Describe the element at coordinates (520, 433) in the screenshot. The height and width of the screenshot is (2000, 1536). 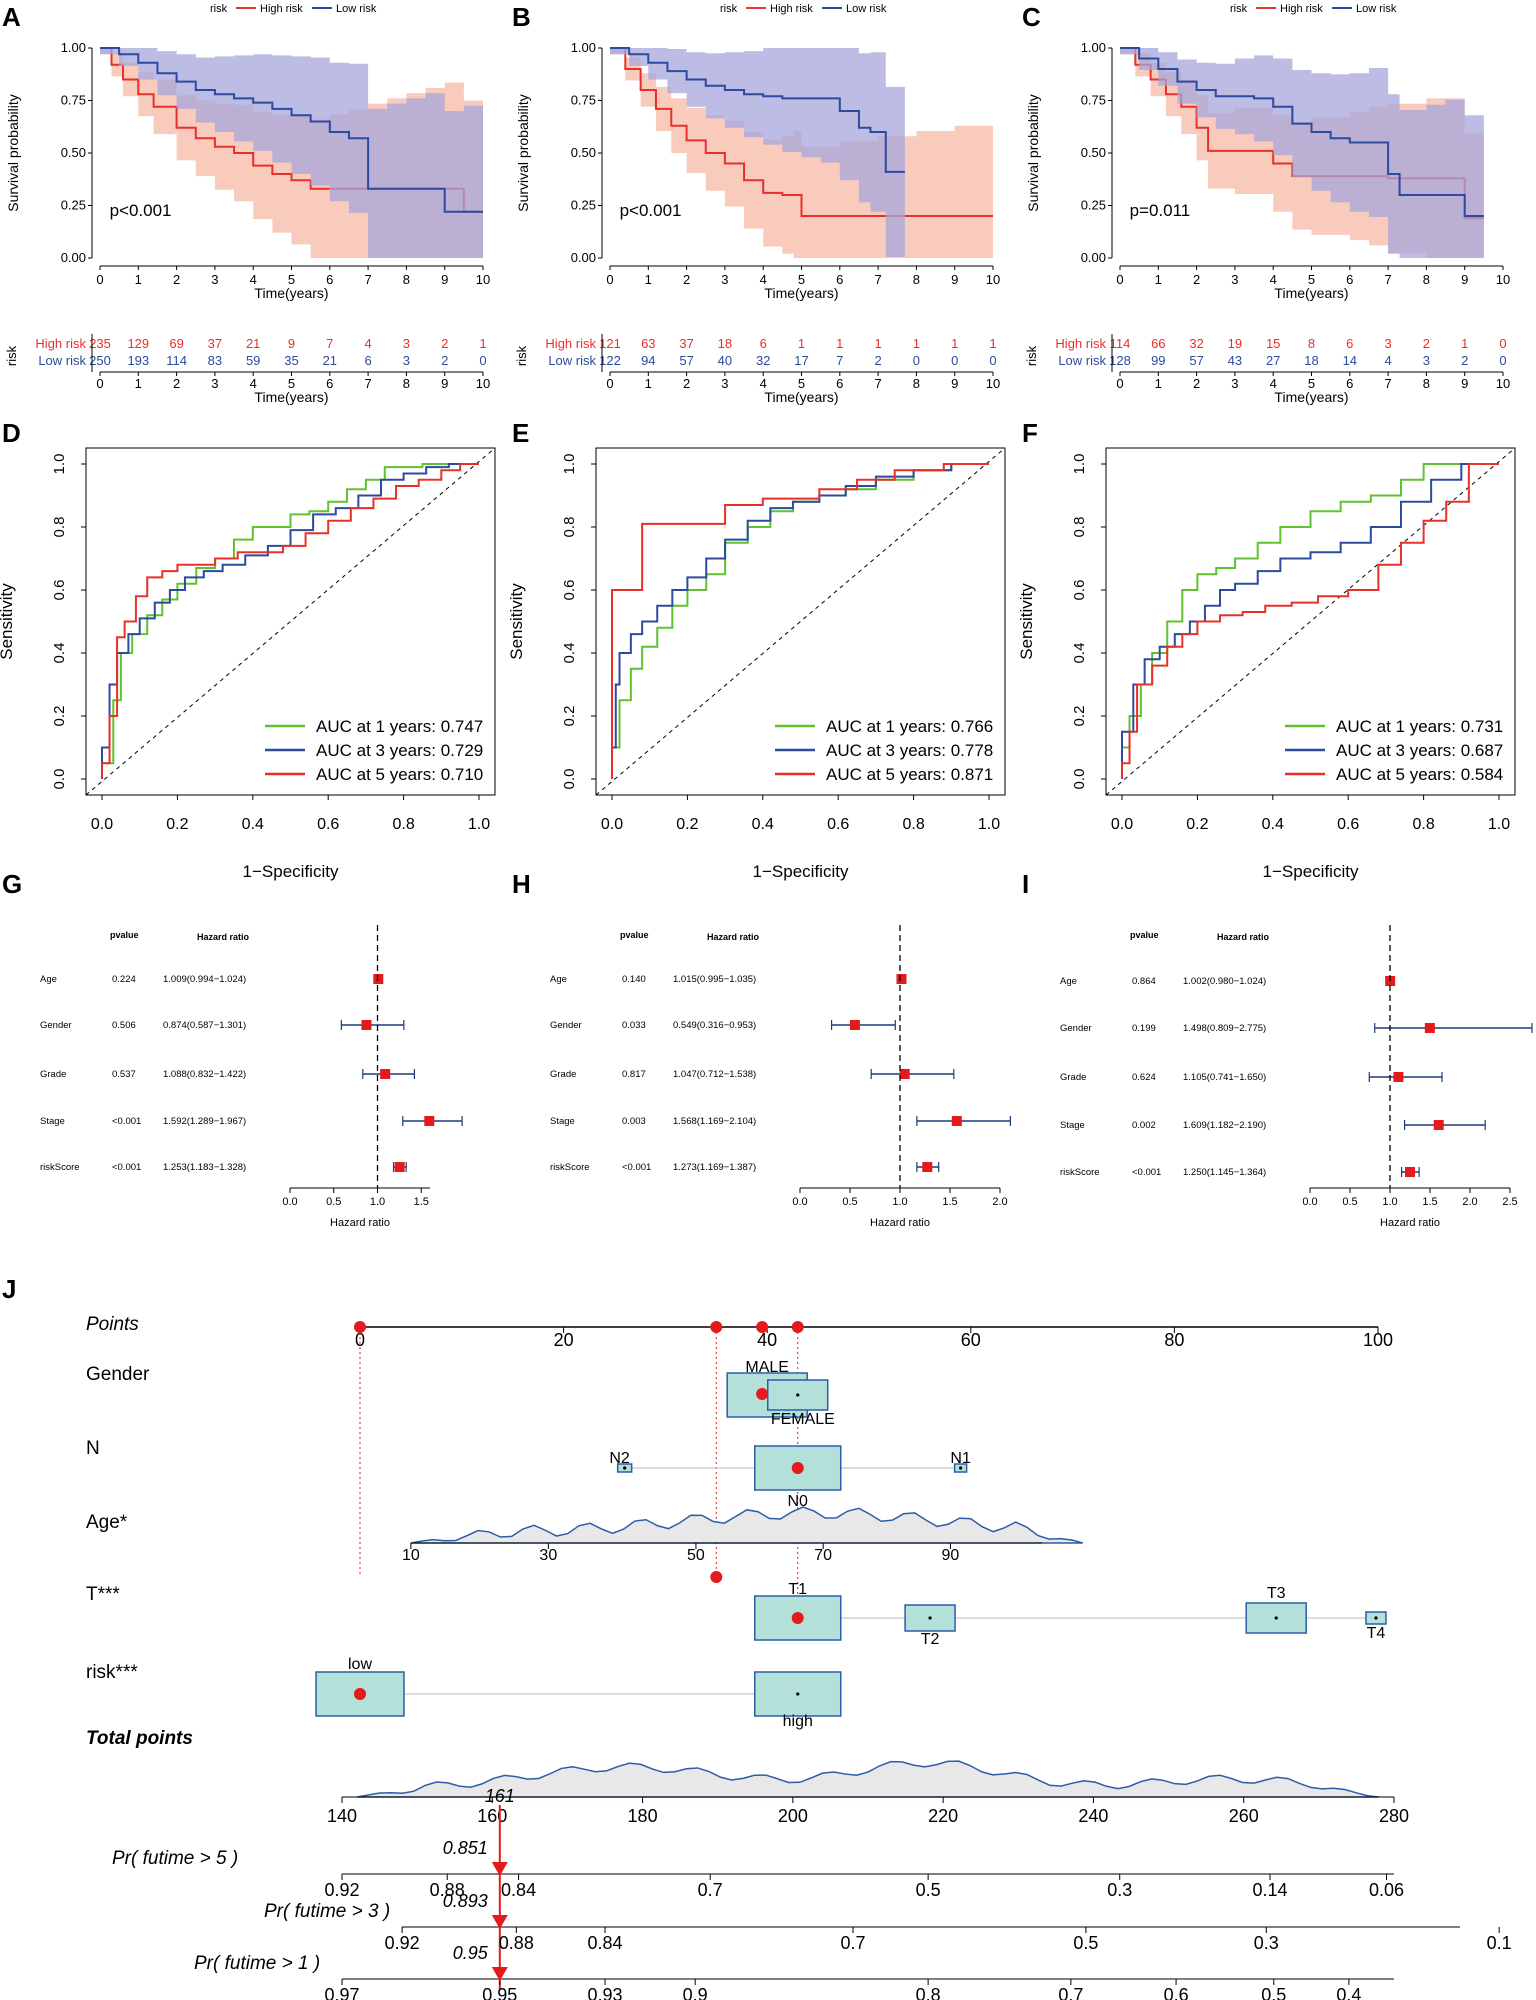
I see `panel-letter-E: E` at that location.